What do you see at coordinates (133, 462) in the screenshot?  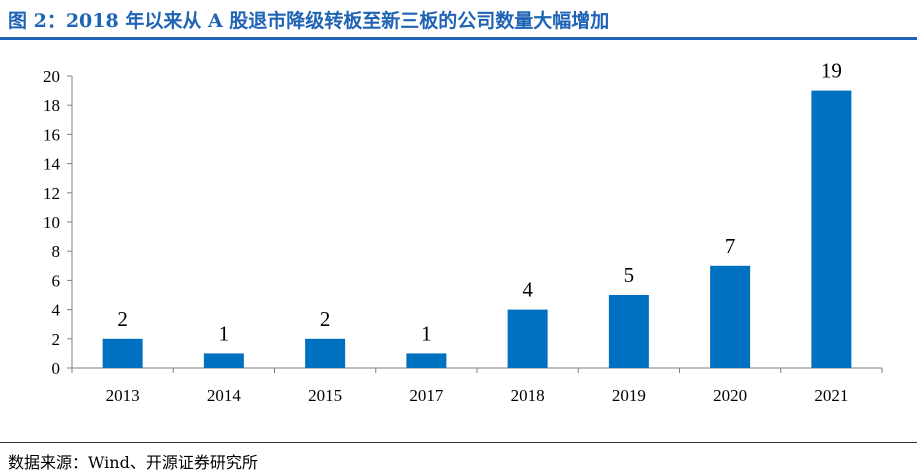 I see `source-note: 数据来源：Wind、开源证券研究所` at bounding box center [133, 462].